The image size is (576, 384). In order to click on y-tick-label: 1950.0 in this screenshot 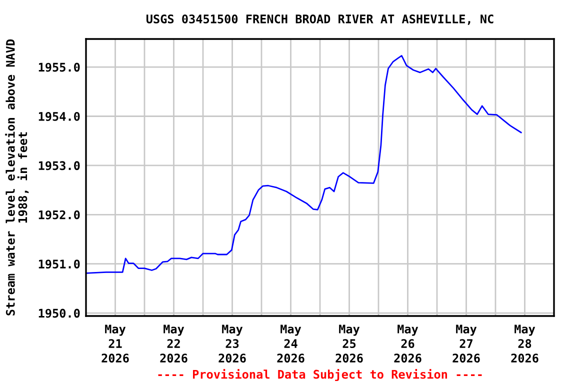, I will do `click(59, 313)`.